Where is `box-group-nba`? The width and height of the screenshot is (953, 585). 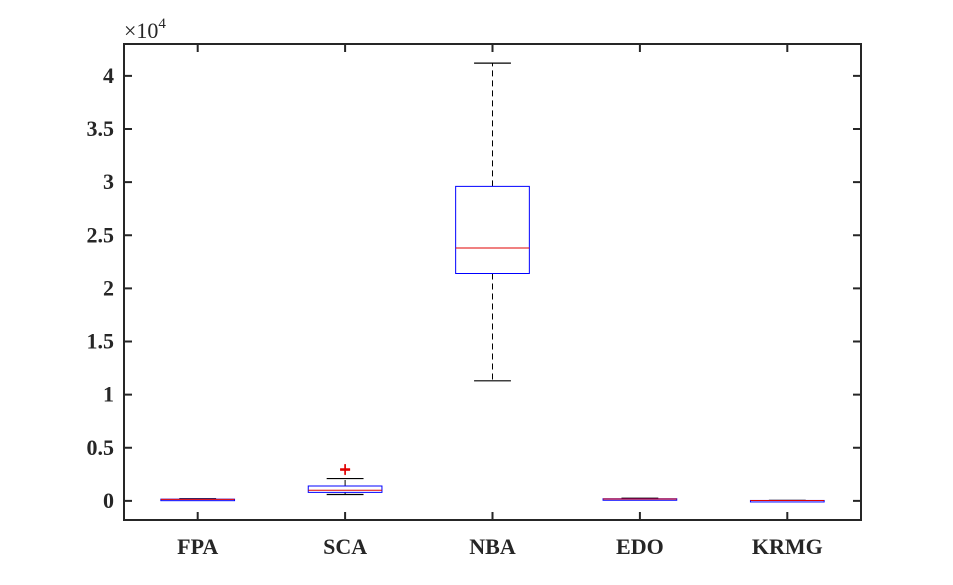
box-group-nba is located at coordinates (492, 222).